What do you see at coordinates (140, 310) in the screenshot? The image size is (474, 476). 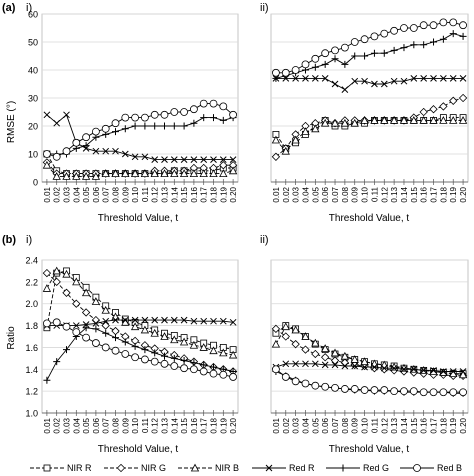 I see `series-nir-r` at bounding box center [140, 310].